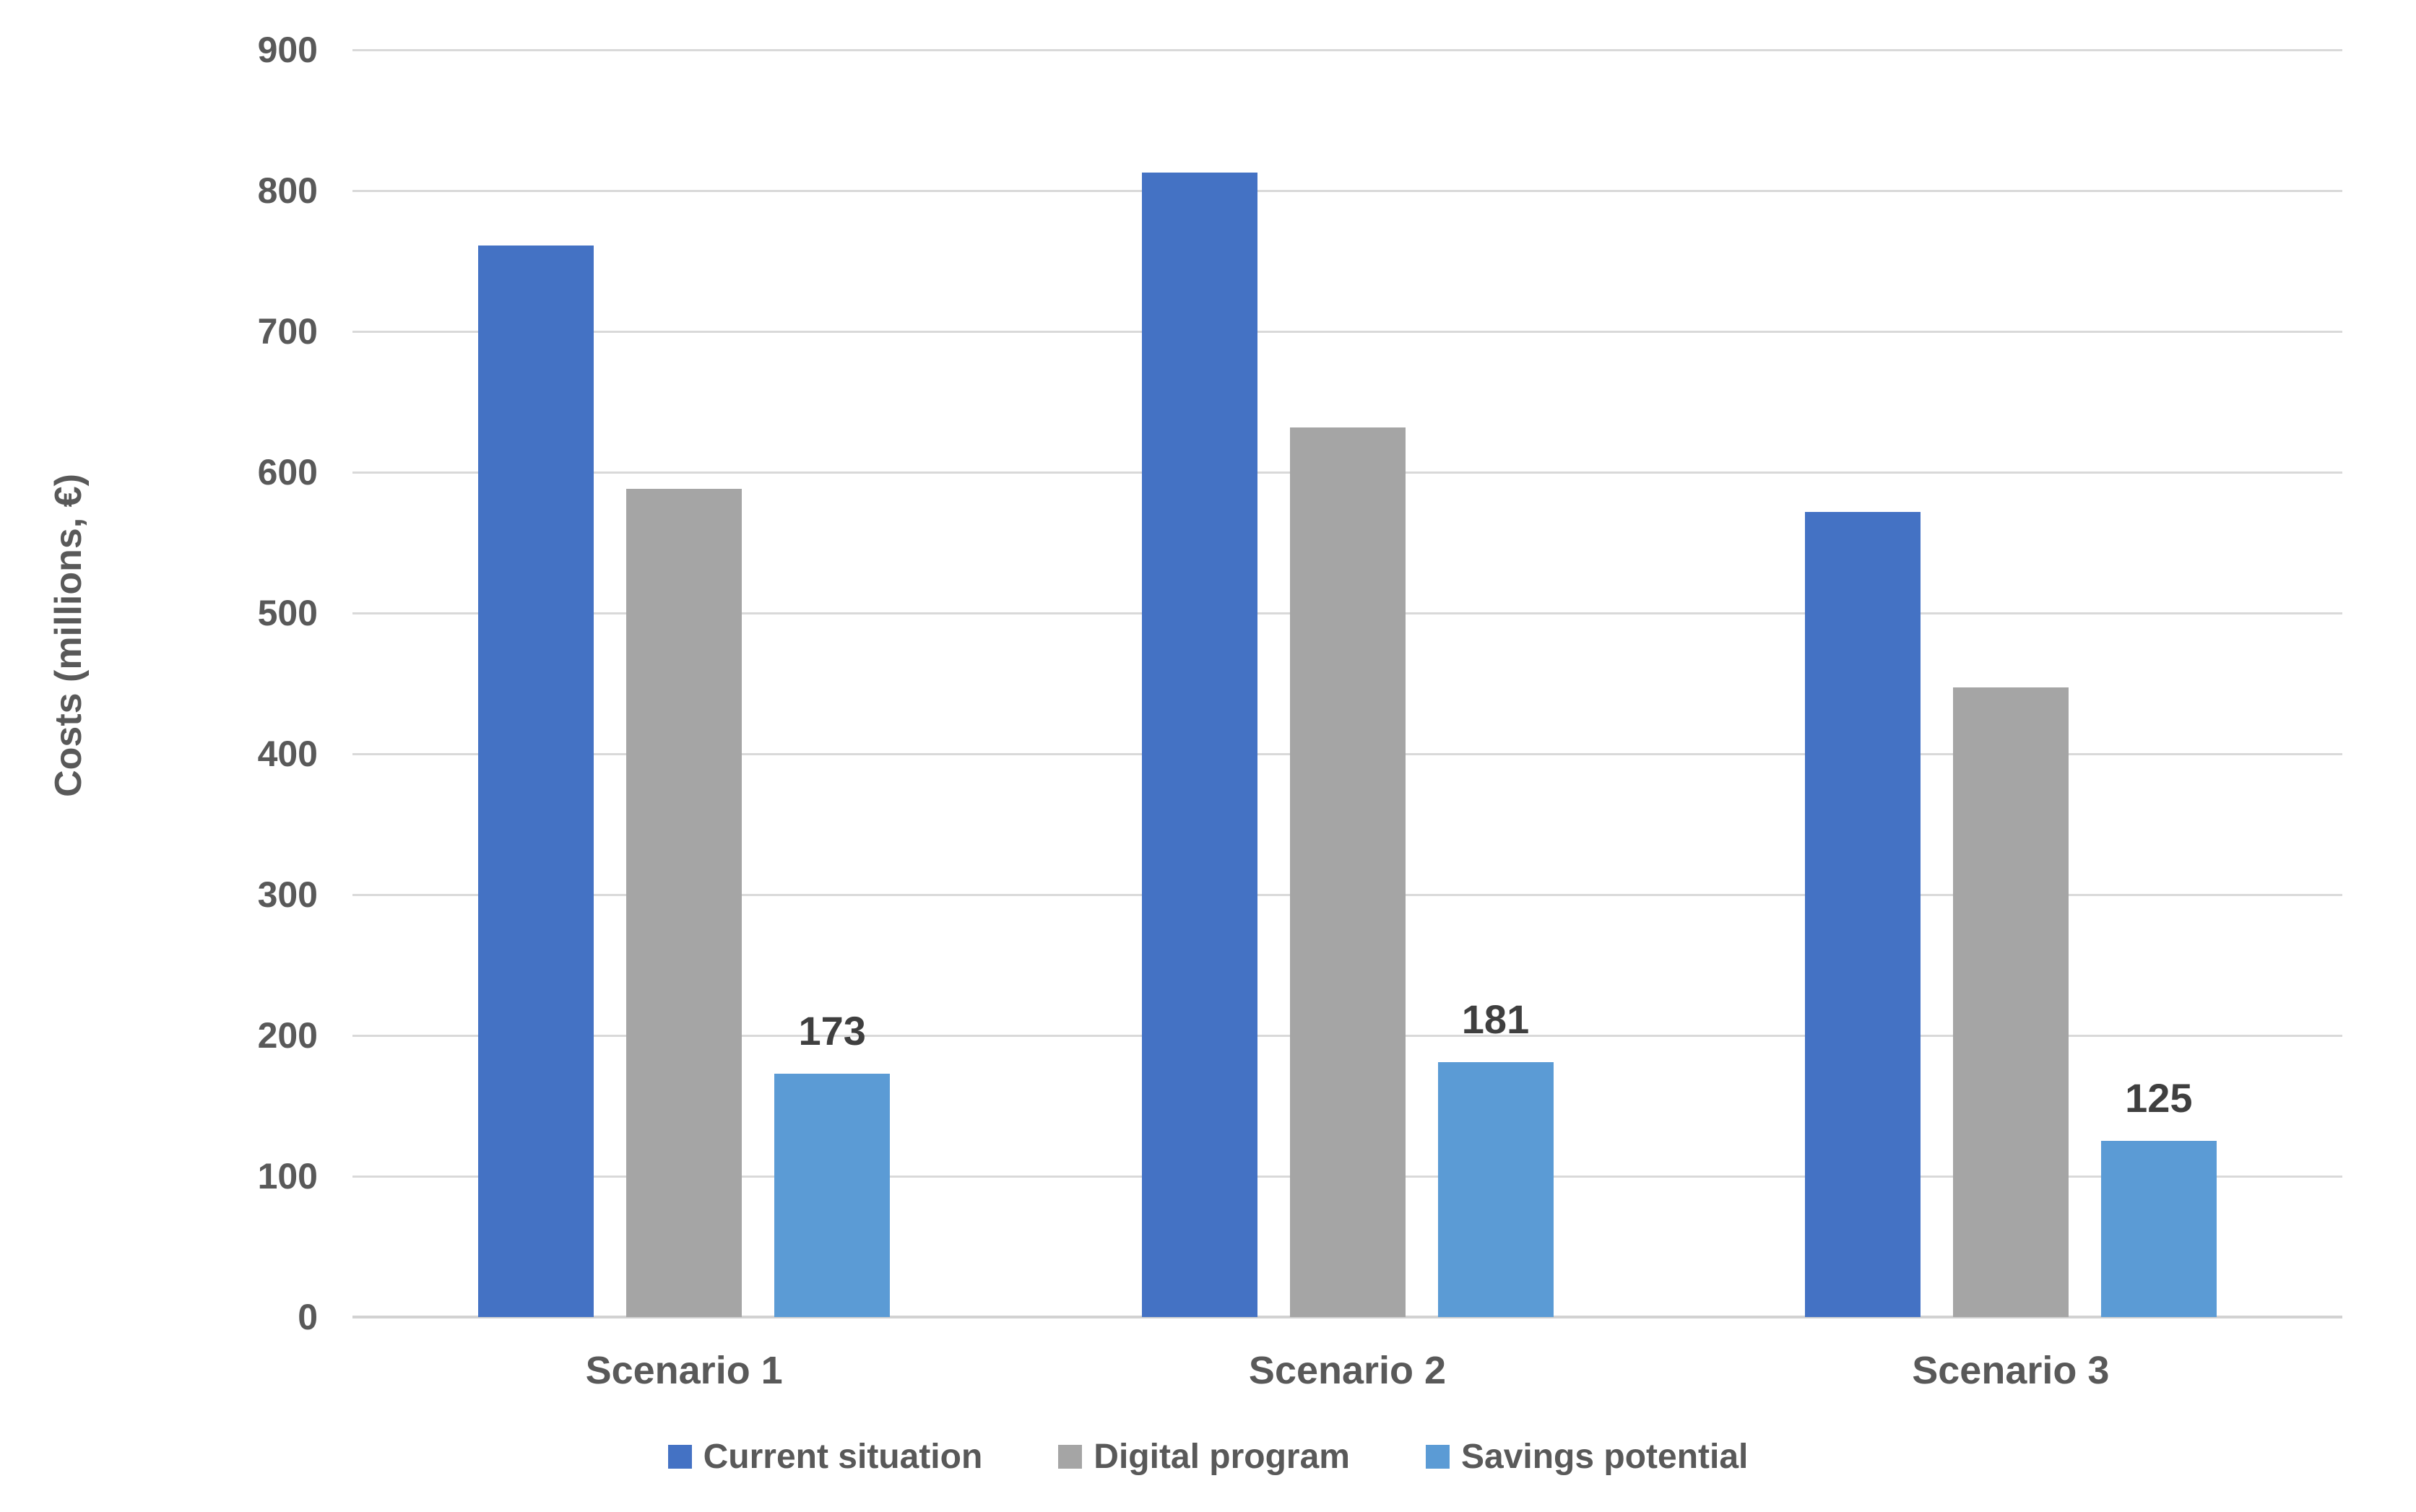 The width and height of the screenshot is (2416, 1512). What do you see at coordinates (679, 1457) in the screenshot?
I see `legend-marker-current-situation` at bounding box center [679, 1457].